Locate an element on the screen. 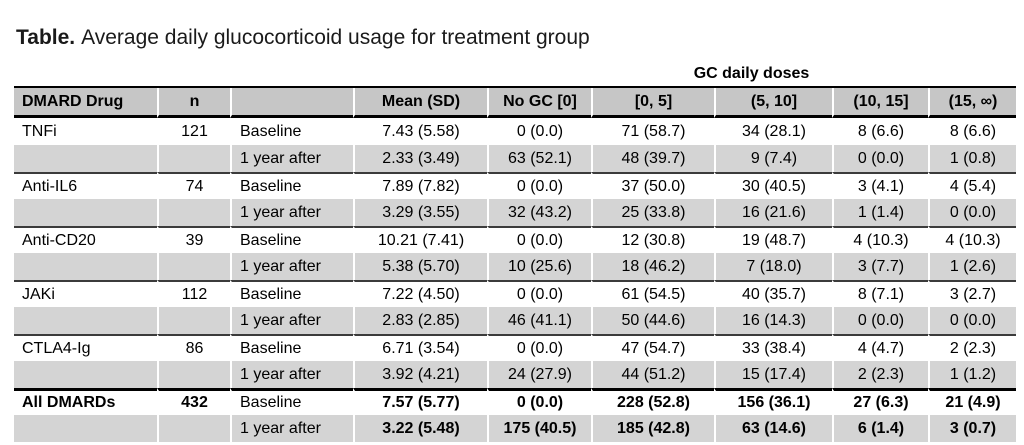  n-cell: 39 is located at coordinates (193, 239).